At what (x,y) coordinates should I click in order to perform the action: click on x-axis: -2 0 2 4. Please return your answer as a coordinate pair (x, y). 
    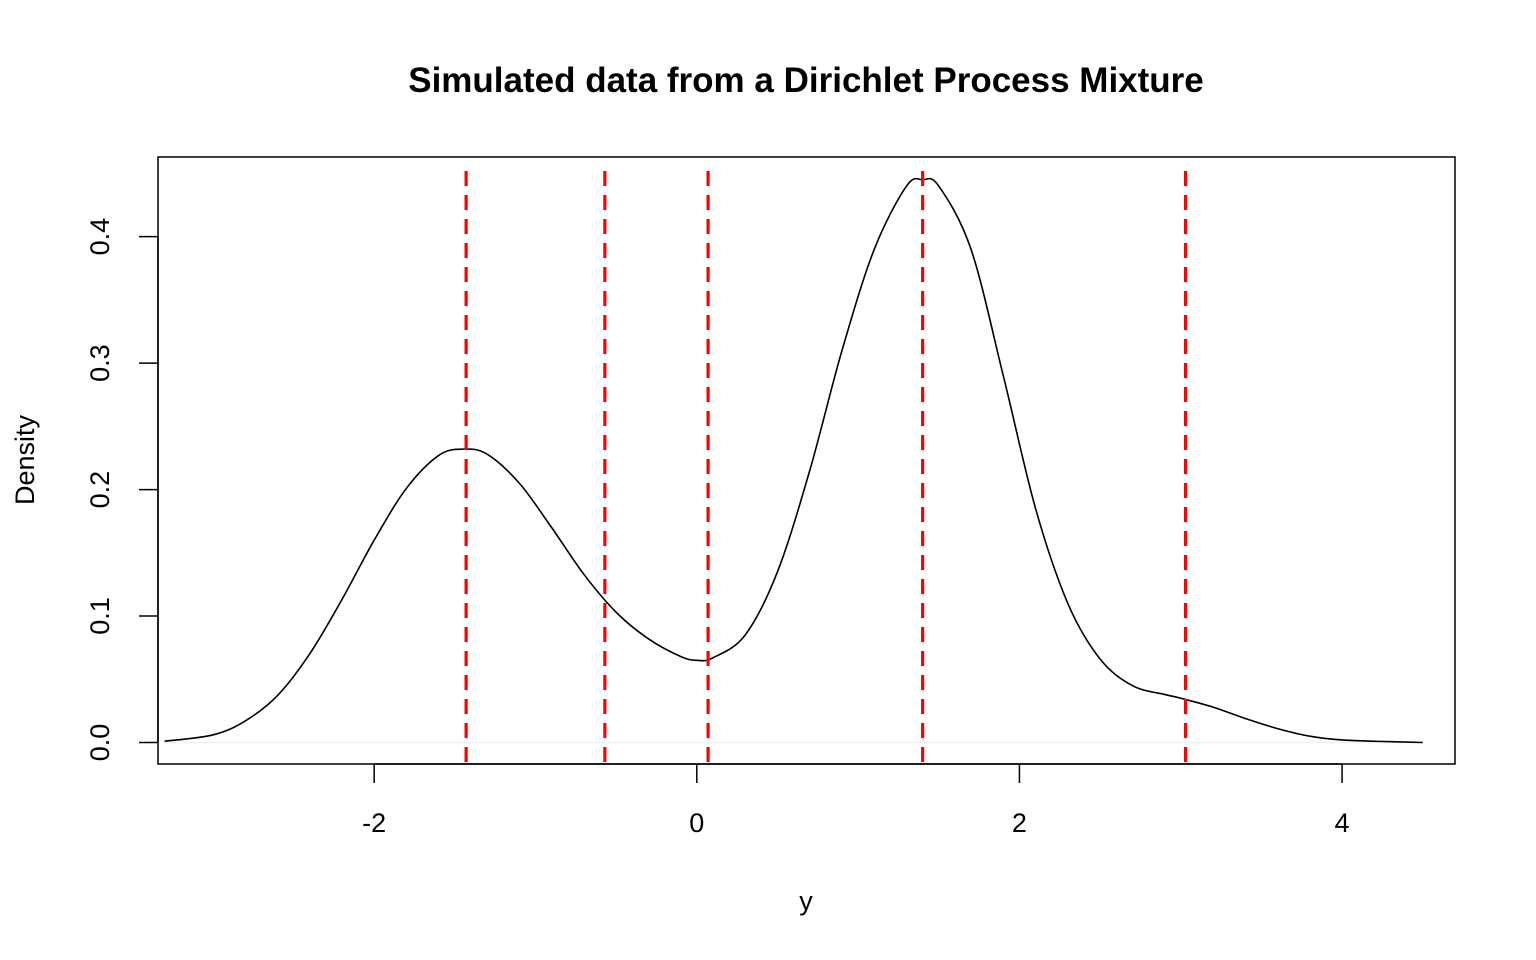
    Looking at the image, I should click on (856, 800).